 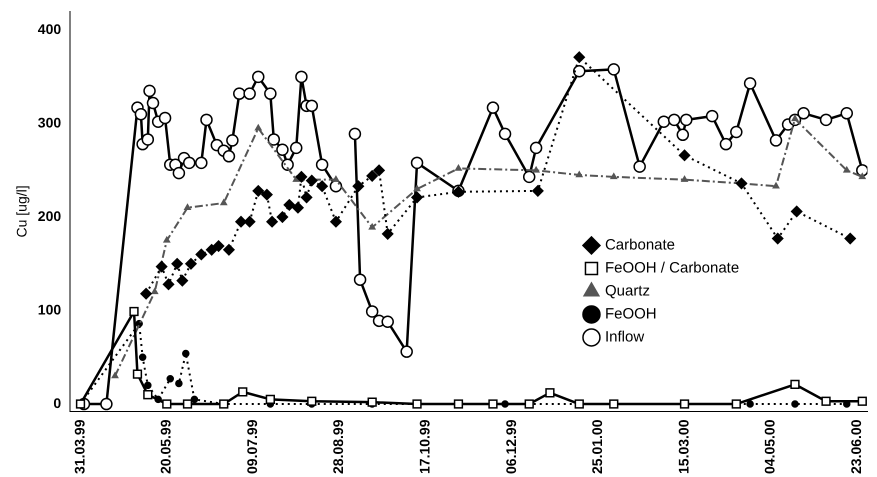 I want to click on legend-label: FeOOH / Carbonate, so click(x=672, y=268).